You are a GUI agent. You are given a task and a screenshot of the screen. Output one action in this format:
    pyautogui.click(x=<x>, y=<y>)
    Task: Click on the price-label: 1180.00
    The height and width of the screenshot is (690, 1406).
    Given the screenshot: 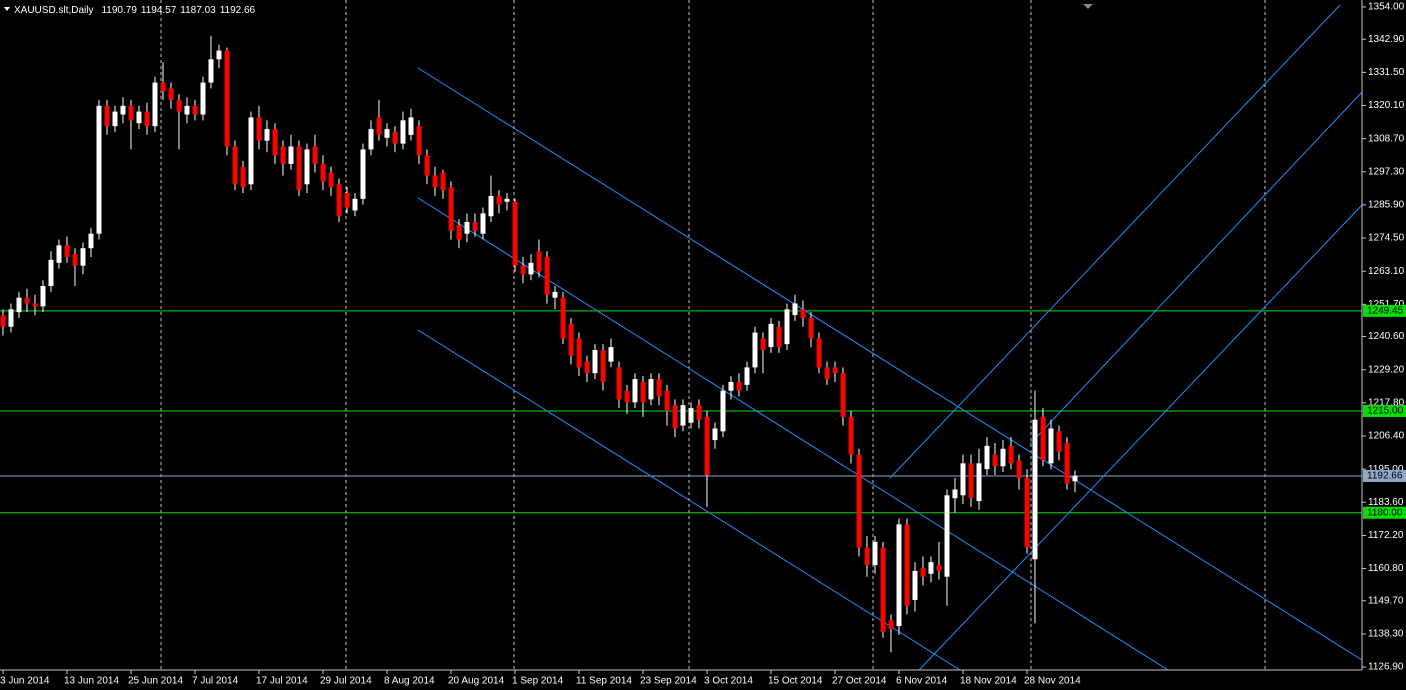 What is the action you would take?
    pyautogui.click(x=1385, y=512)
    